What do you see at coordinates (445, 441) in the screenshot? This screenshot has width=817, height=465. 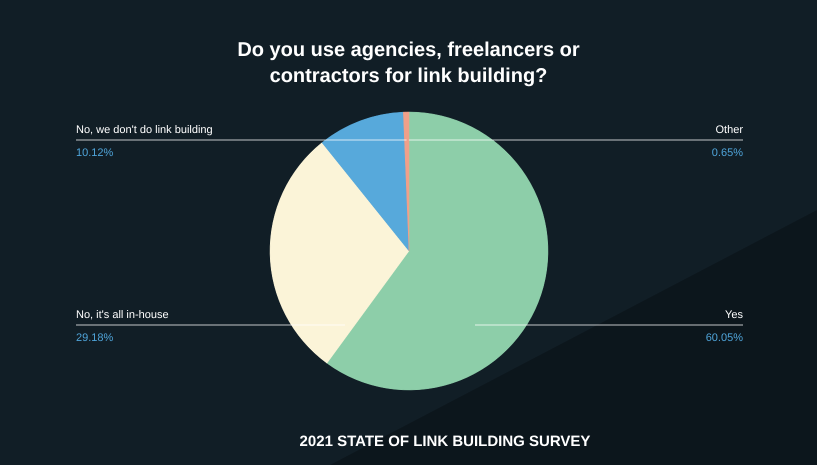 I see `text: 2021 STATE OF LINK BUILDING SURVEY` at bounding box center [445, 441].